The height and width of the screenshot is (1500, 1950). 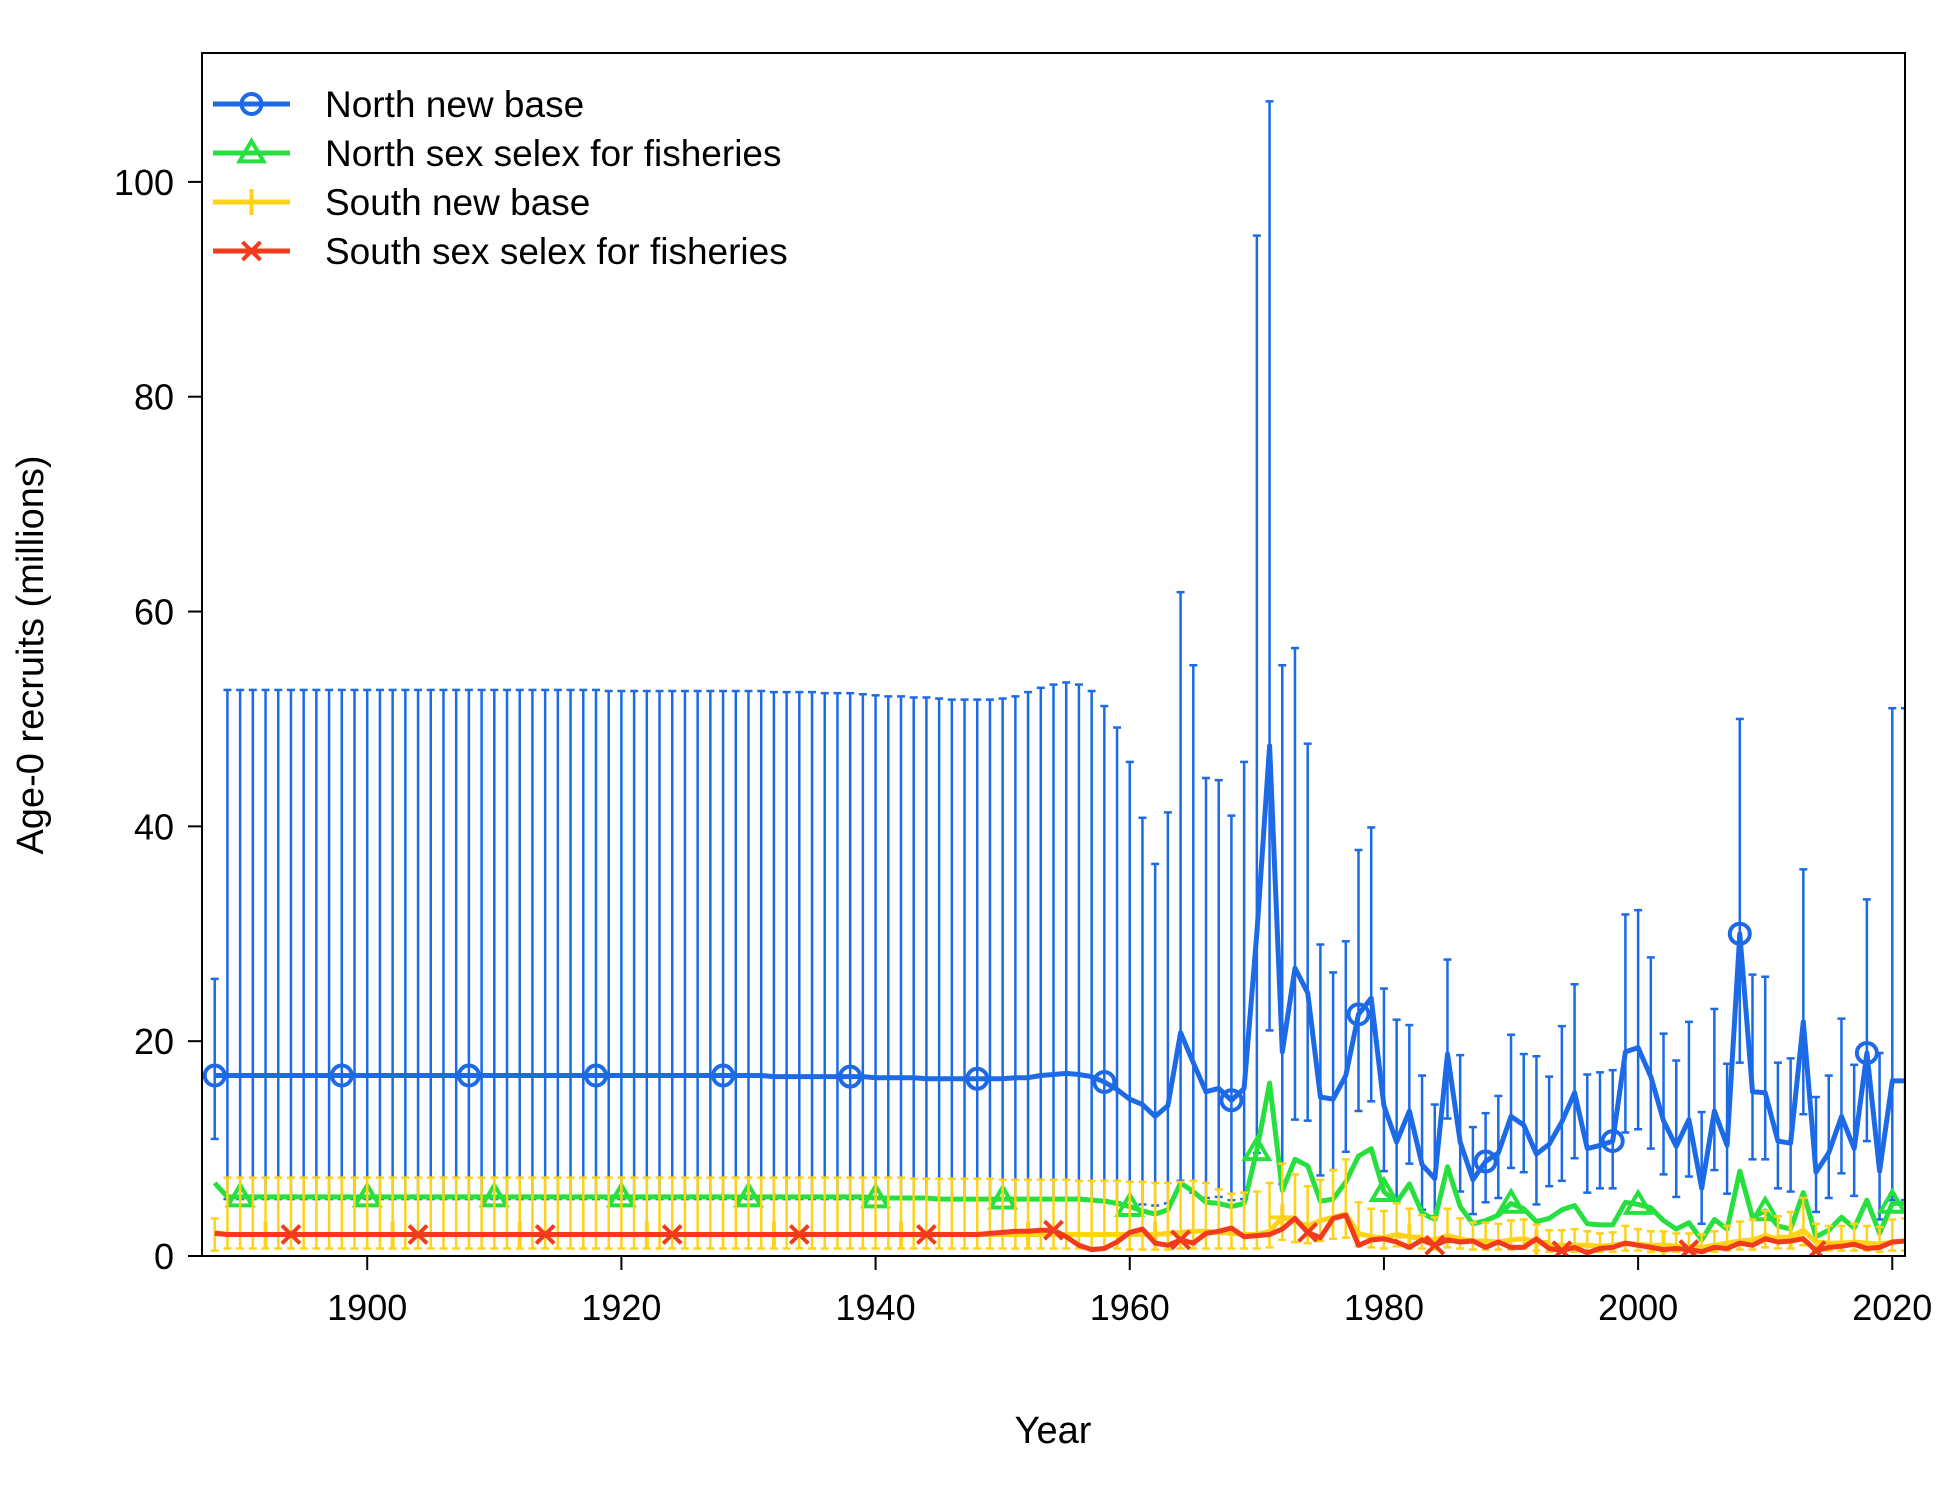 I want to click on y-axis-title: Age-0 recruits (millions), so click(x=31, y=654).